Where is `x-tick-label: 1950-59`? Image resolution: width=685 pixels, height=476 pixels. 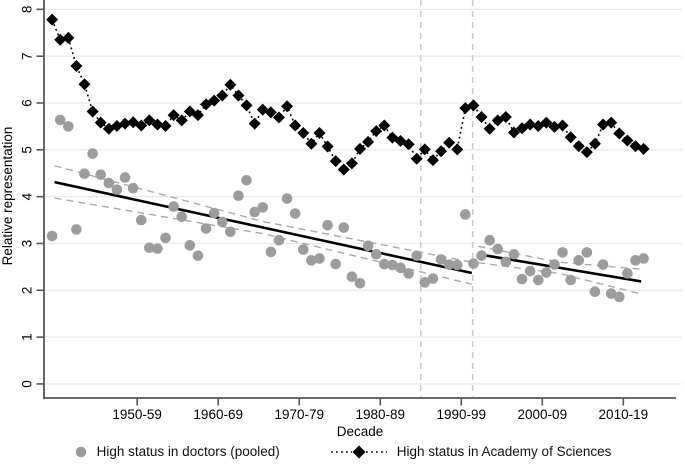
x-tick-label: 1950-59 is located at coordinates (137, 414).